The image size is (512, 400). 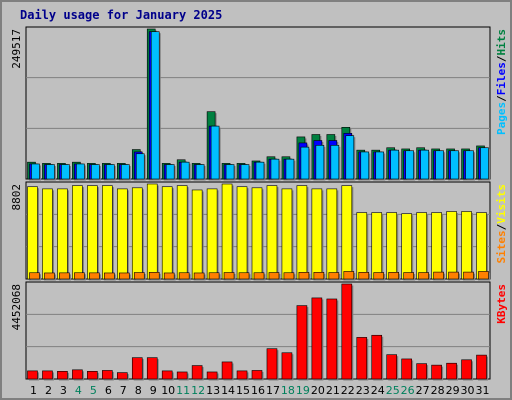 What do you see at coordinates (453, 390) in the screenshot?
I see `day-label: 29` at bounding box center [453, 390].